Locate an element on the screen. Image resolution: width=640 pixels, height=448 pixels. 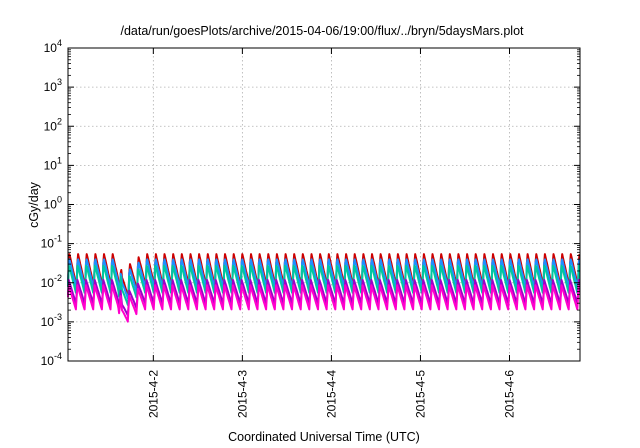
y-tick-label: 10⁻² is located at coordinates (51, 281).